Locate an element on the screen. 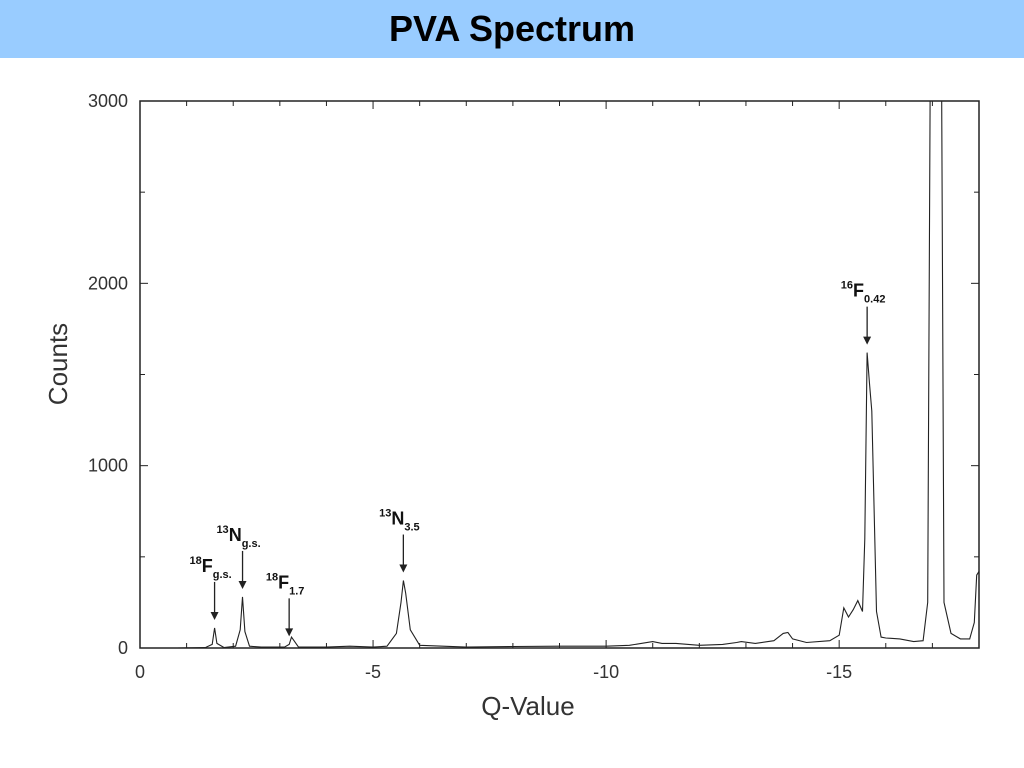 This screenshot has width=1024, height=768. annotation-label: 13Ng.s. is located at coordinates (238, 537).